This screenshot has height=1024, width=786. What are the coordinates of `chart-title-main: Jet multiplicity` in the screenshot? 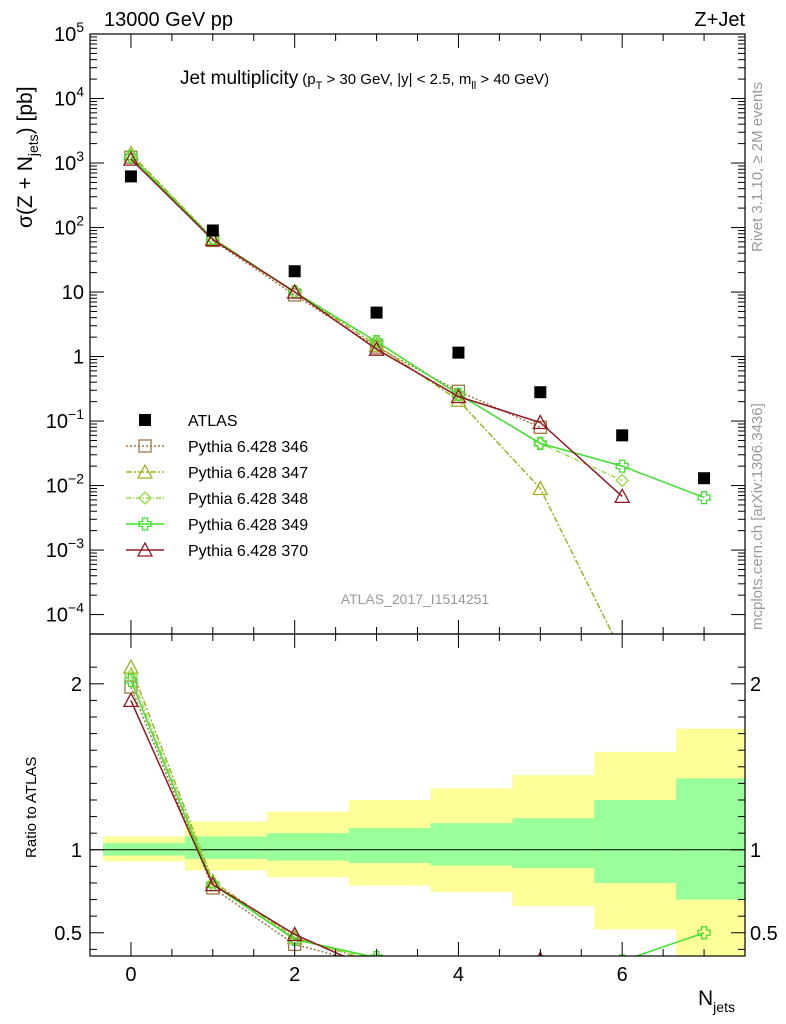 It's located at (239, 78).